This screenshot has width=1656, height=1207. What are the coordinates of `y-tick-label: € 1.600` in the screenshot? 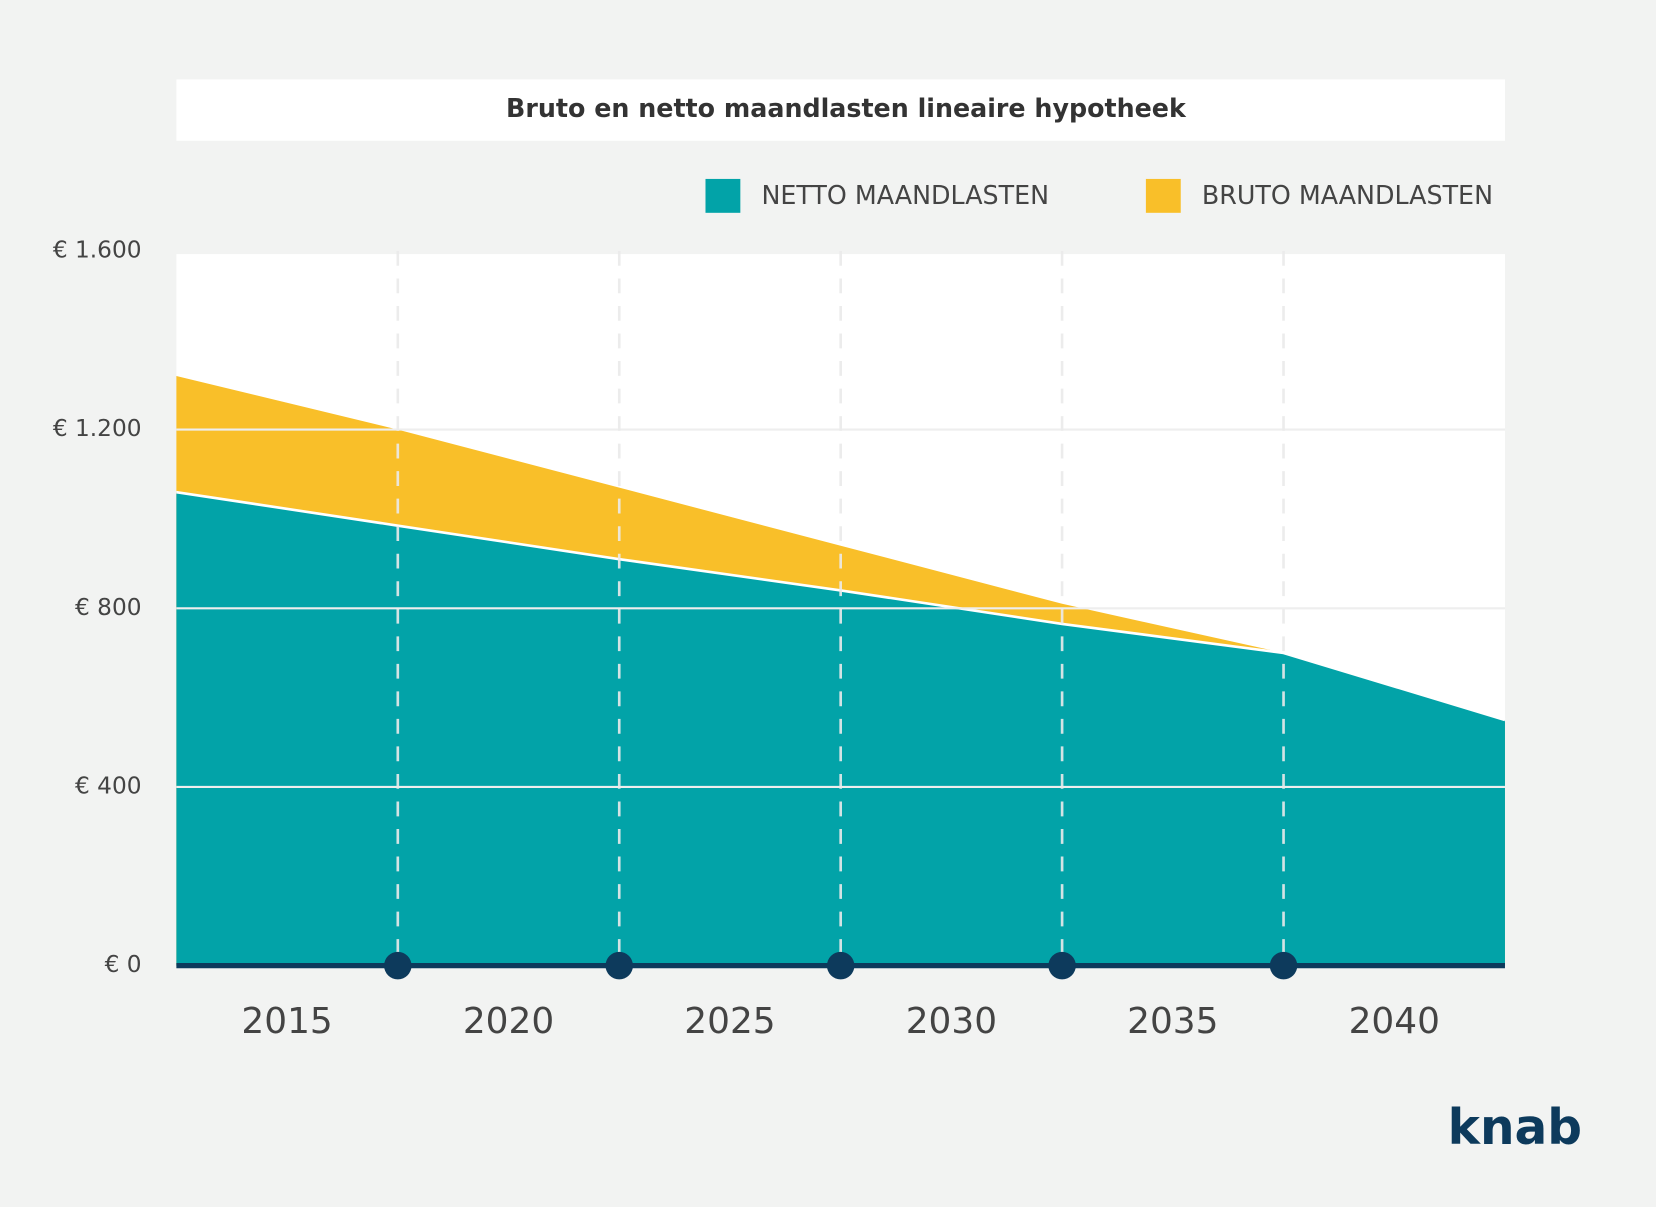 It's located at (97, 249).